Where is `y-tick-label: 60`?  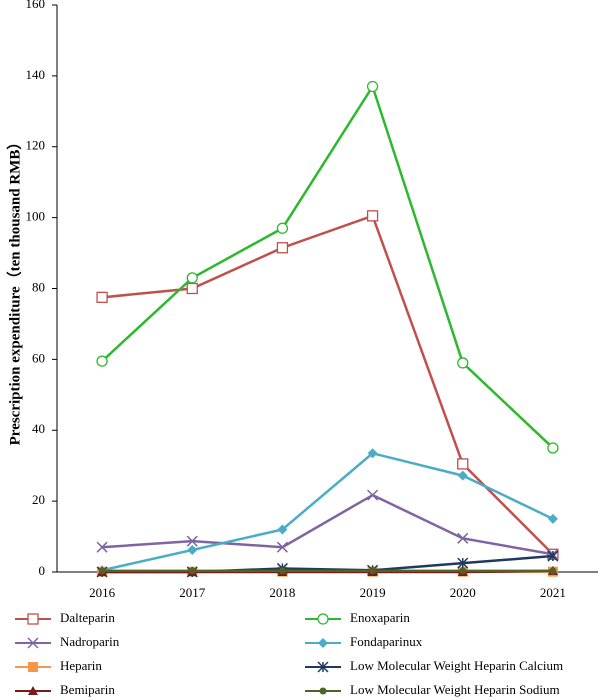
y-tick-label: 60 is located at coordinates (38, 357).